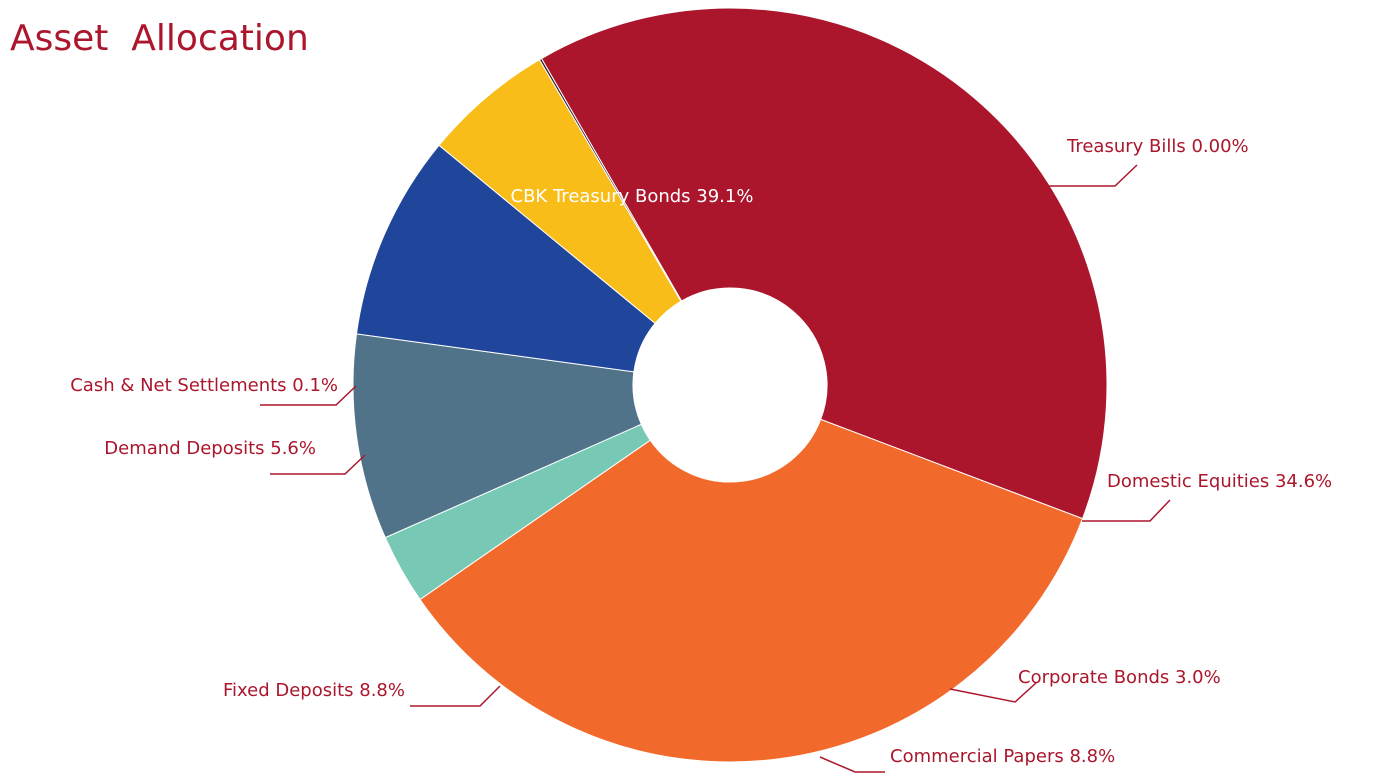 Image resolution: width=1386 pixels, height=774 pixels. I want to click on data-label-cbk-treasury-bonds-39-1: CBK Treasury Bonds 39.1%, so click(632, 196).